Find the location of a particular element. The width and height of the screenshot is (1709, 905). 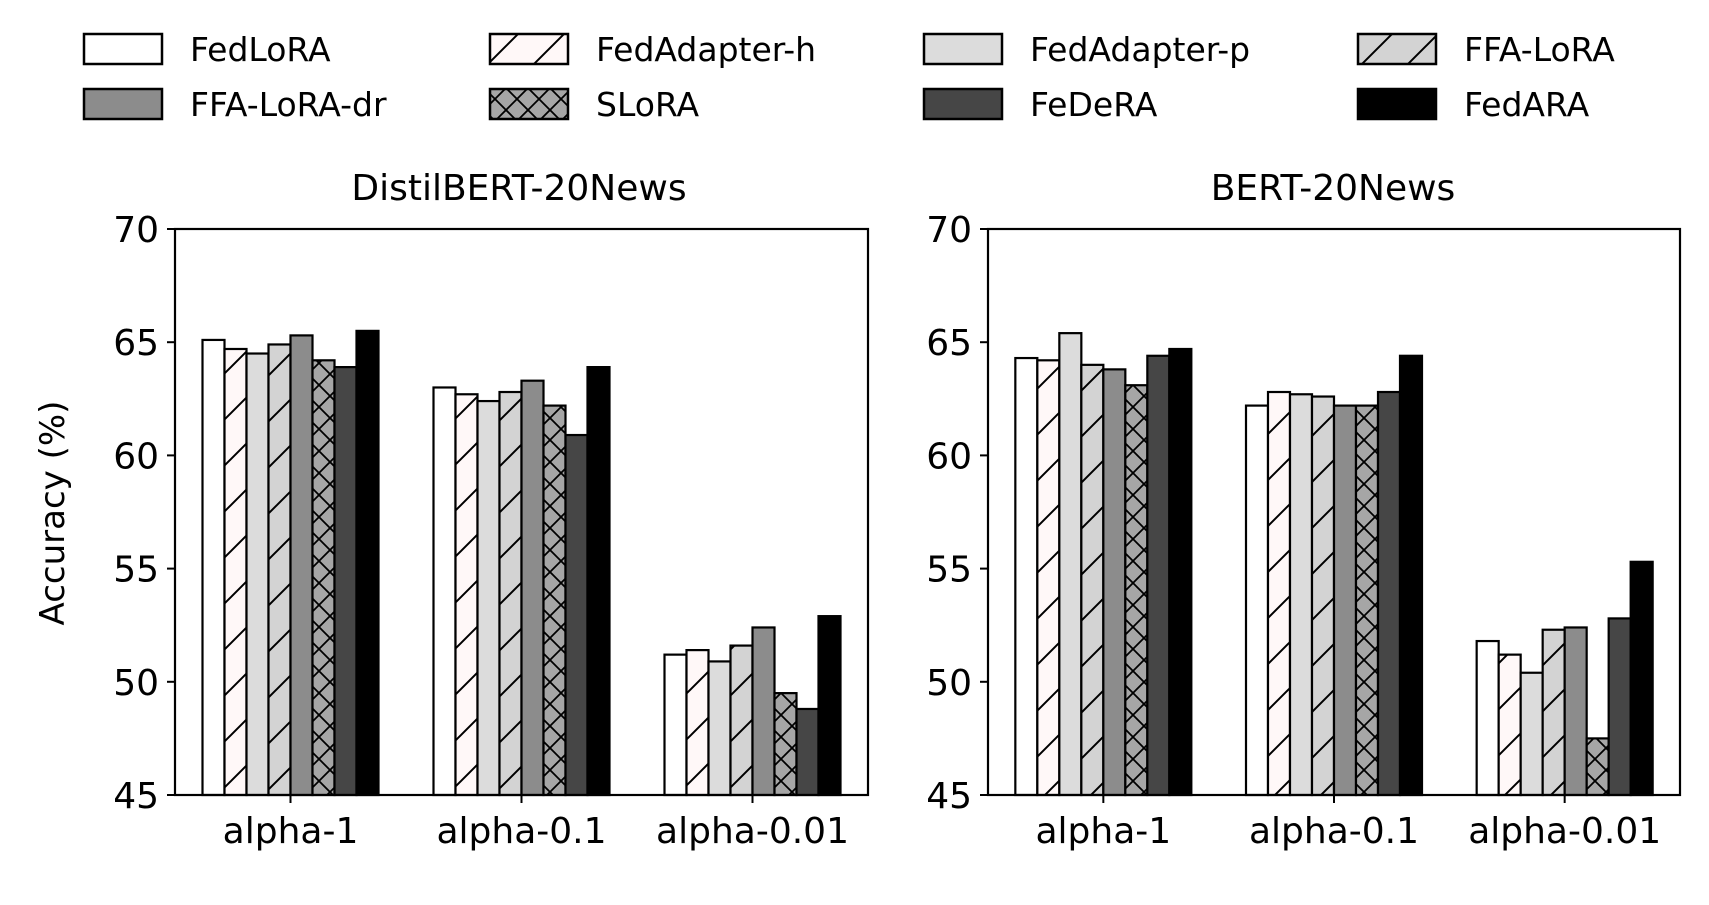

legend-item-ffa-lora-dr: FFA-LoRA-dr is located at coordinates (234, 104).